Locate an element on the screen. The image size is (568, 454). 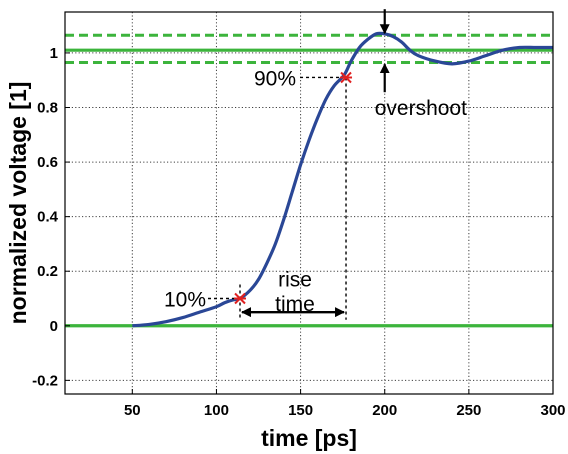
x-tick-label: 250 is located at coordinates (468, 410).